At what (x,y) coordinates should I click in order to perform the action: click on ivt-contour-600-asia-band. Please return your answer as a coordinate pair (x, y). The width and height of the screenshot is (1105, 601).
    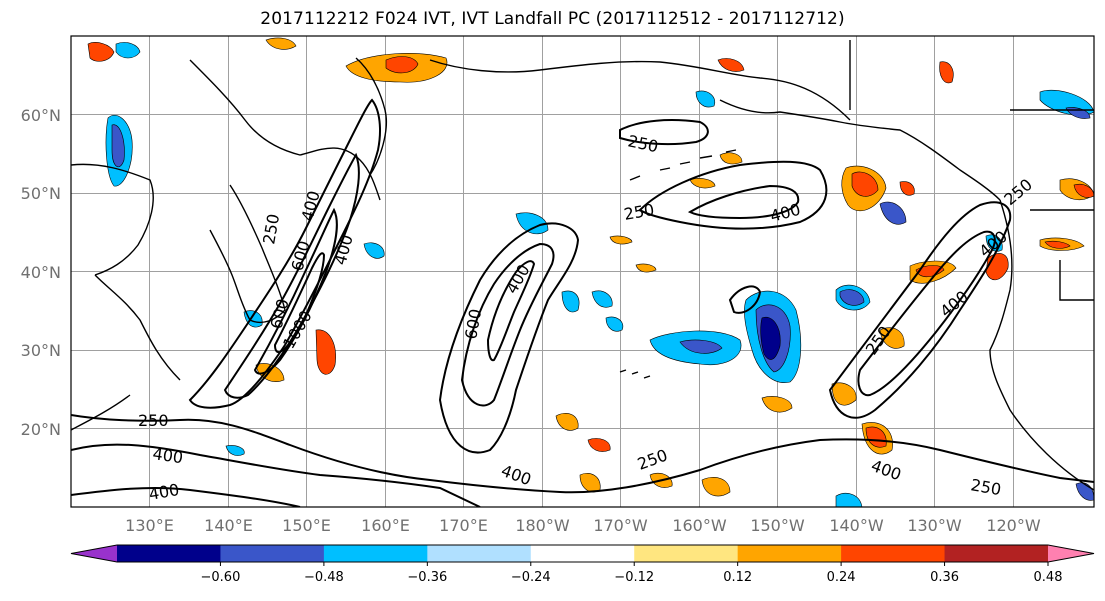
    Looking at the image, I should click on (295, 291).